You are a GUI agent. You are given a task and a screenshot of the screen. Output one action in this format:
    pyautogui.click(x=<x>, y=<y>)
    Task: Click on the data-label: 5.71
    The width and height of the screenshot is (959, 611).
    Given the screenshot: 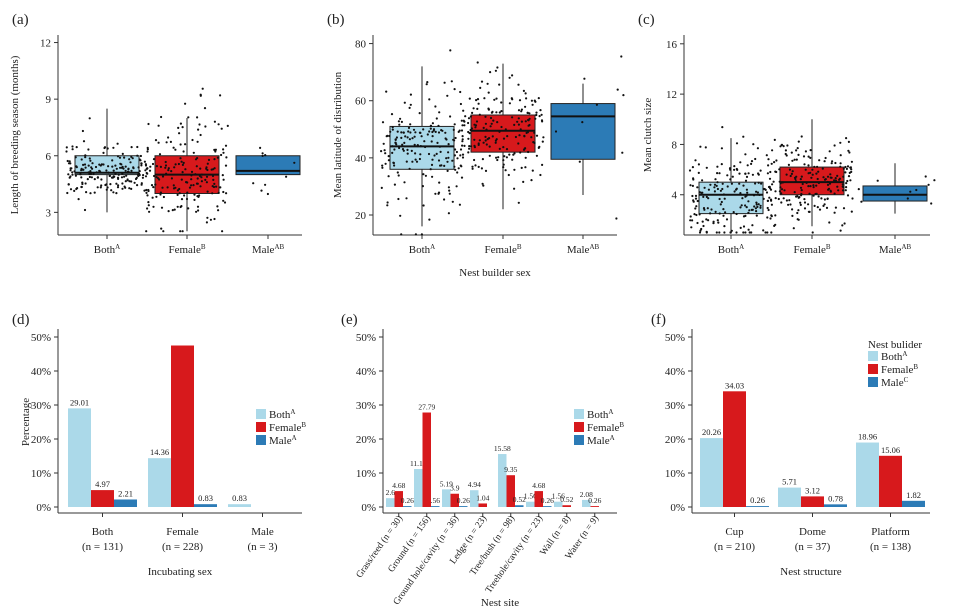 What is the action you would take?
    pyautogui.click(x=789, y=482)
    